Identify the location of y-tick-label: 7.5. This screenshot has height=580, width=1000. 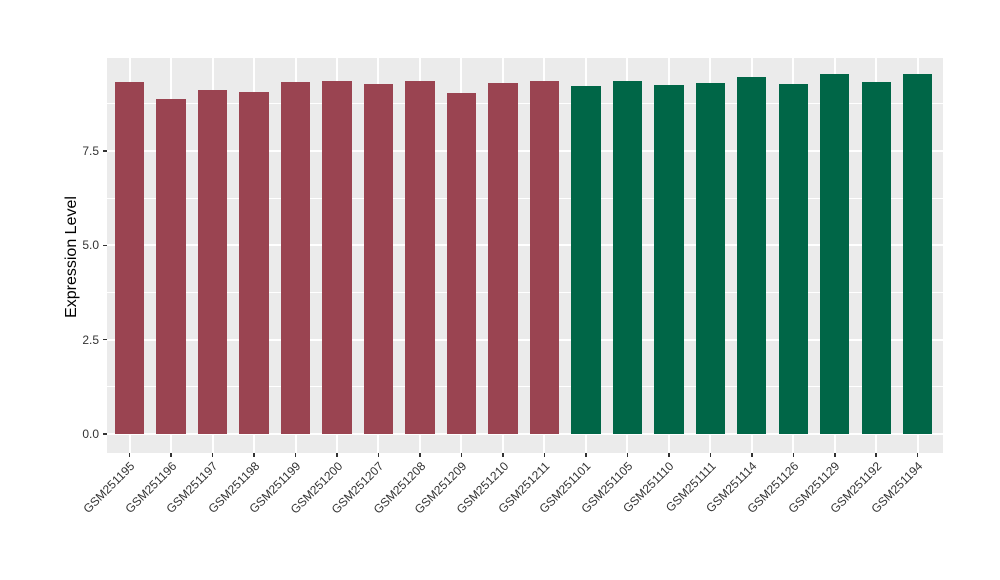
(90, 151).